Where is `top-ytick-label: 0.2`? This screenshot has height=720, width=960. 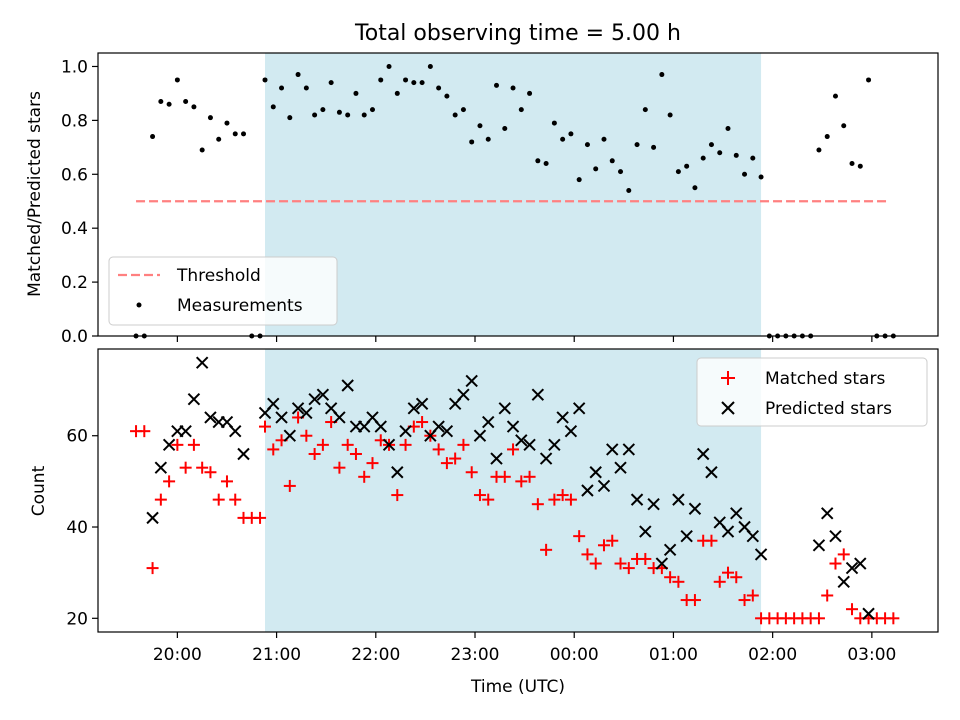 top-ytick-label: 0.2 is located at coordinates (74, 283).